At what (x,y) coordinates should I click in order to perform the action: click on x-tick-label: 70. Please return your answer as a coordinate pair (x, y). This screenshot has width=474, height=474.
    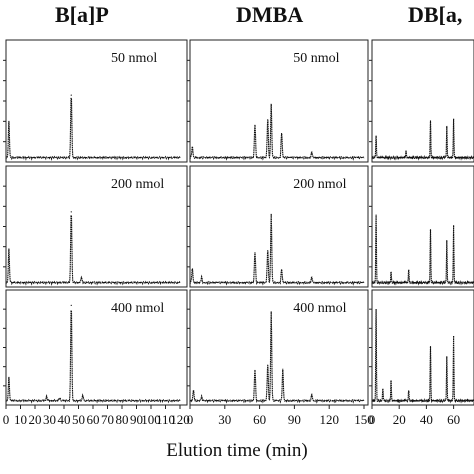
    Looking at the image, I should click on (107, 419).